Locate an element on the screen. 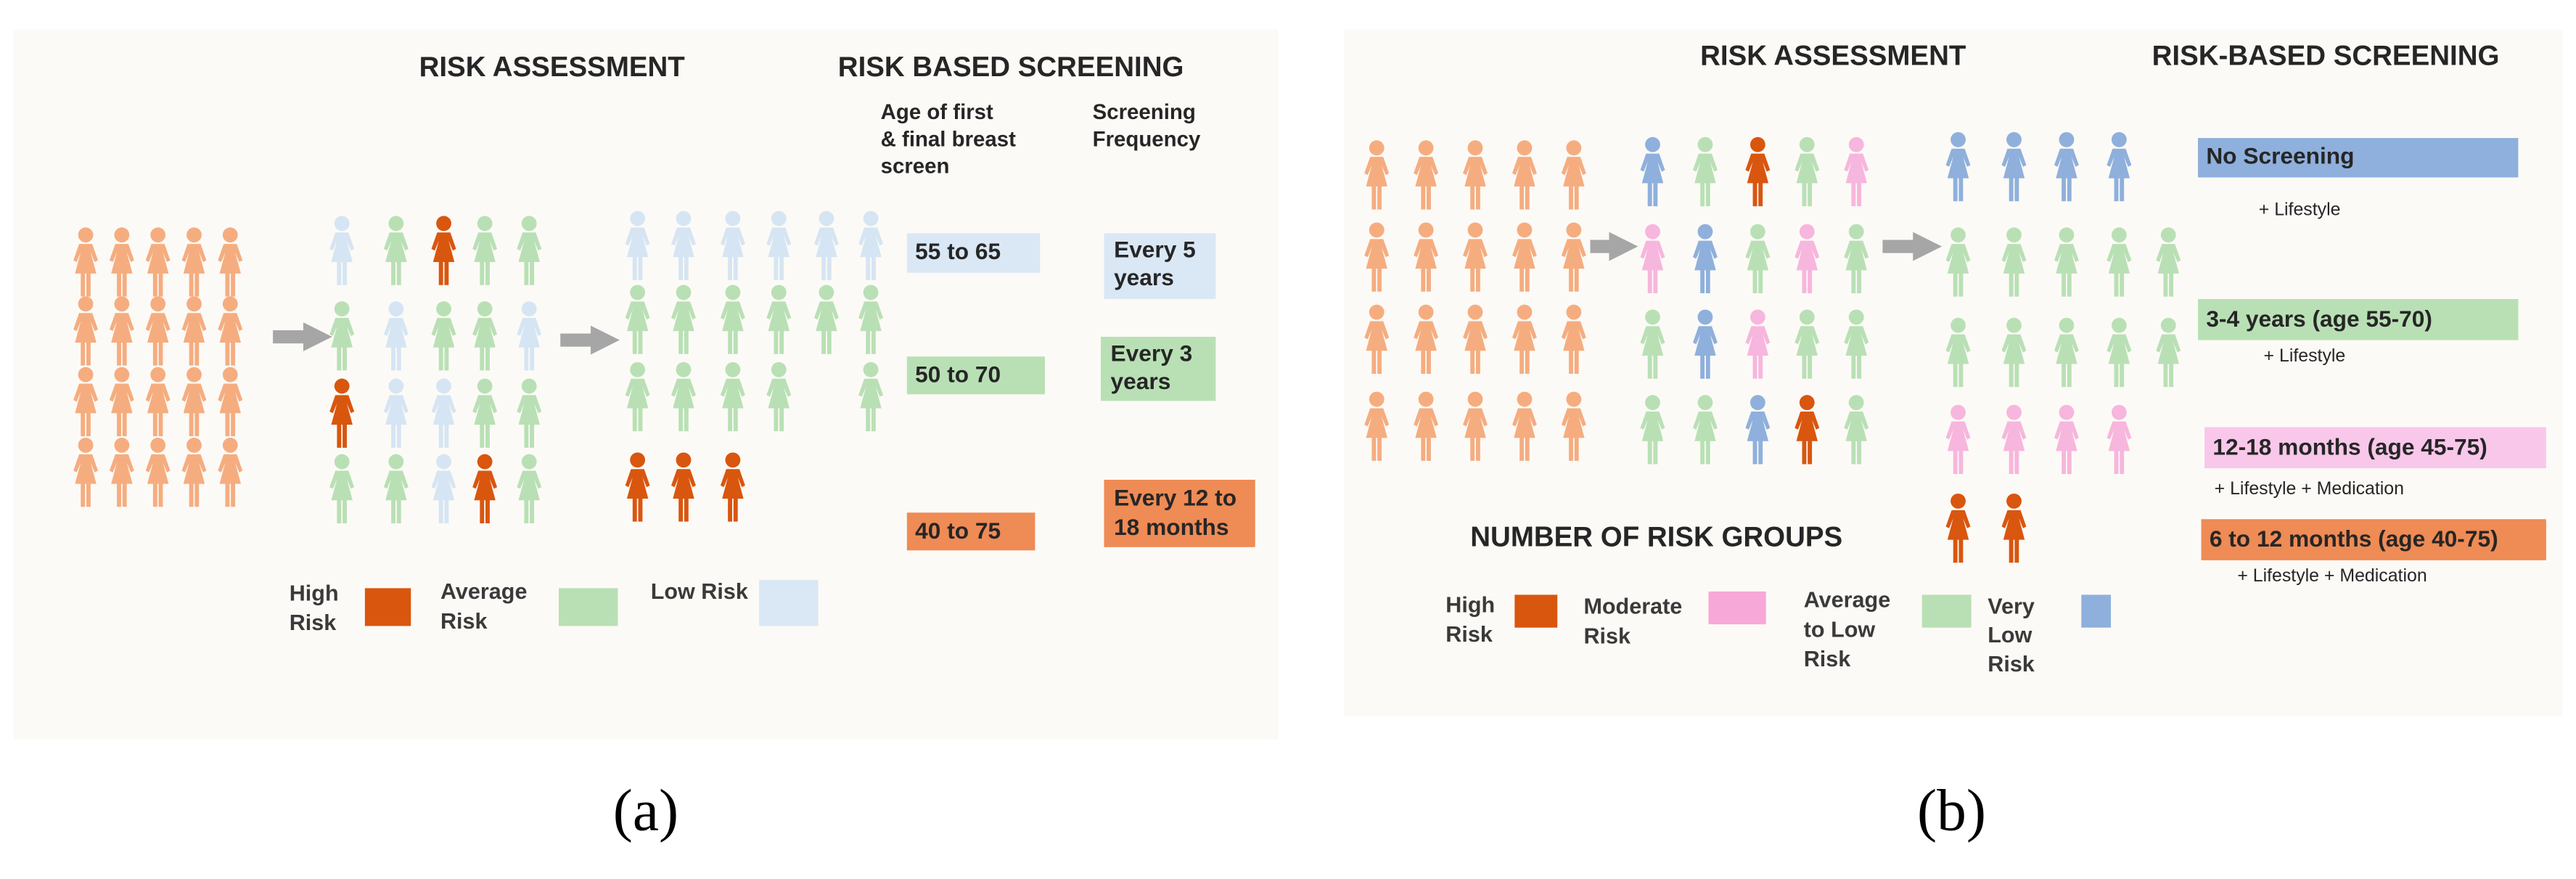 Image resolution: width=2576 pixels, height=879 pixels. arrows is located at coordinates (1108, 293).